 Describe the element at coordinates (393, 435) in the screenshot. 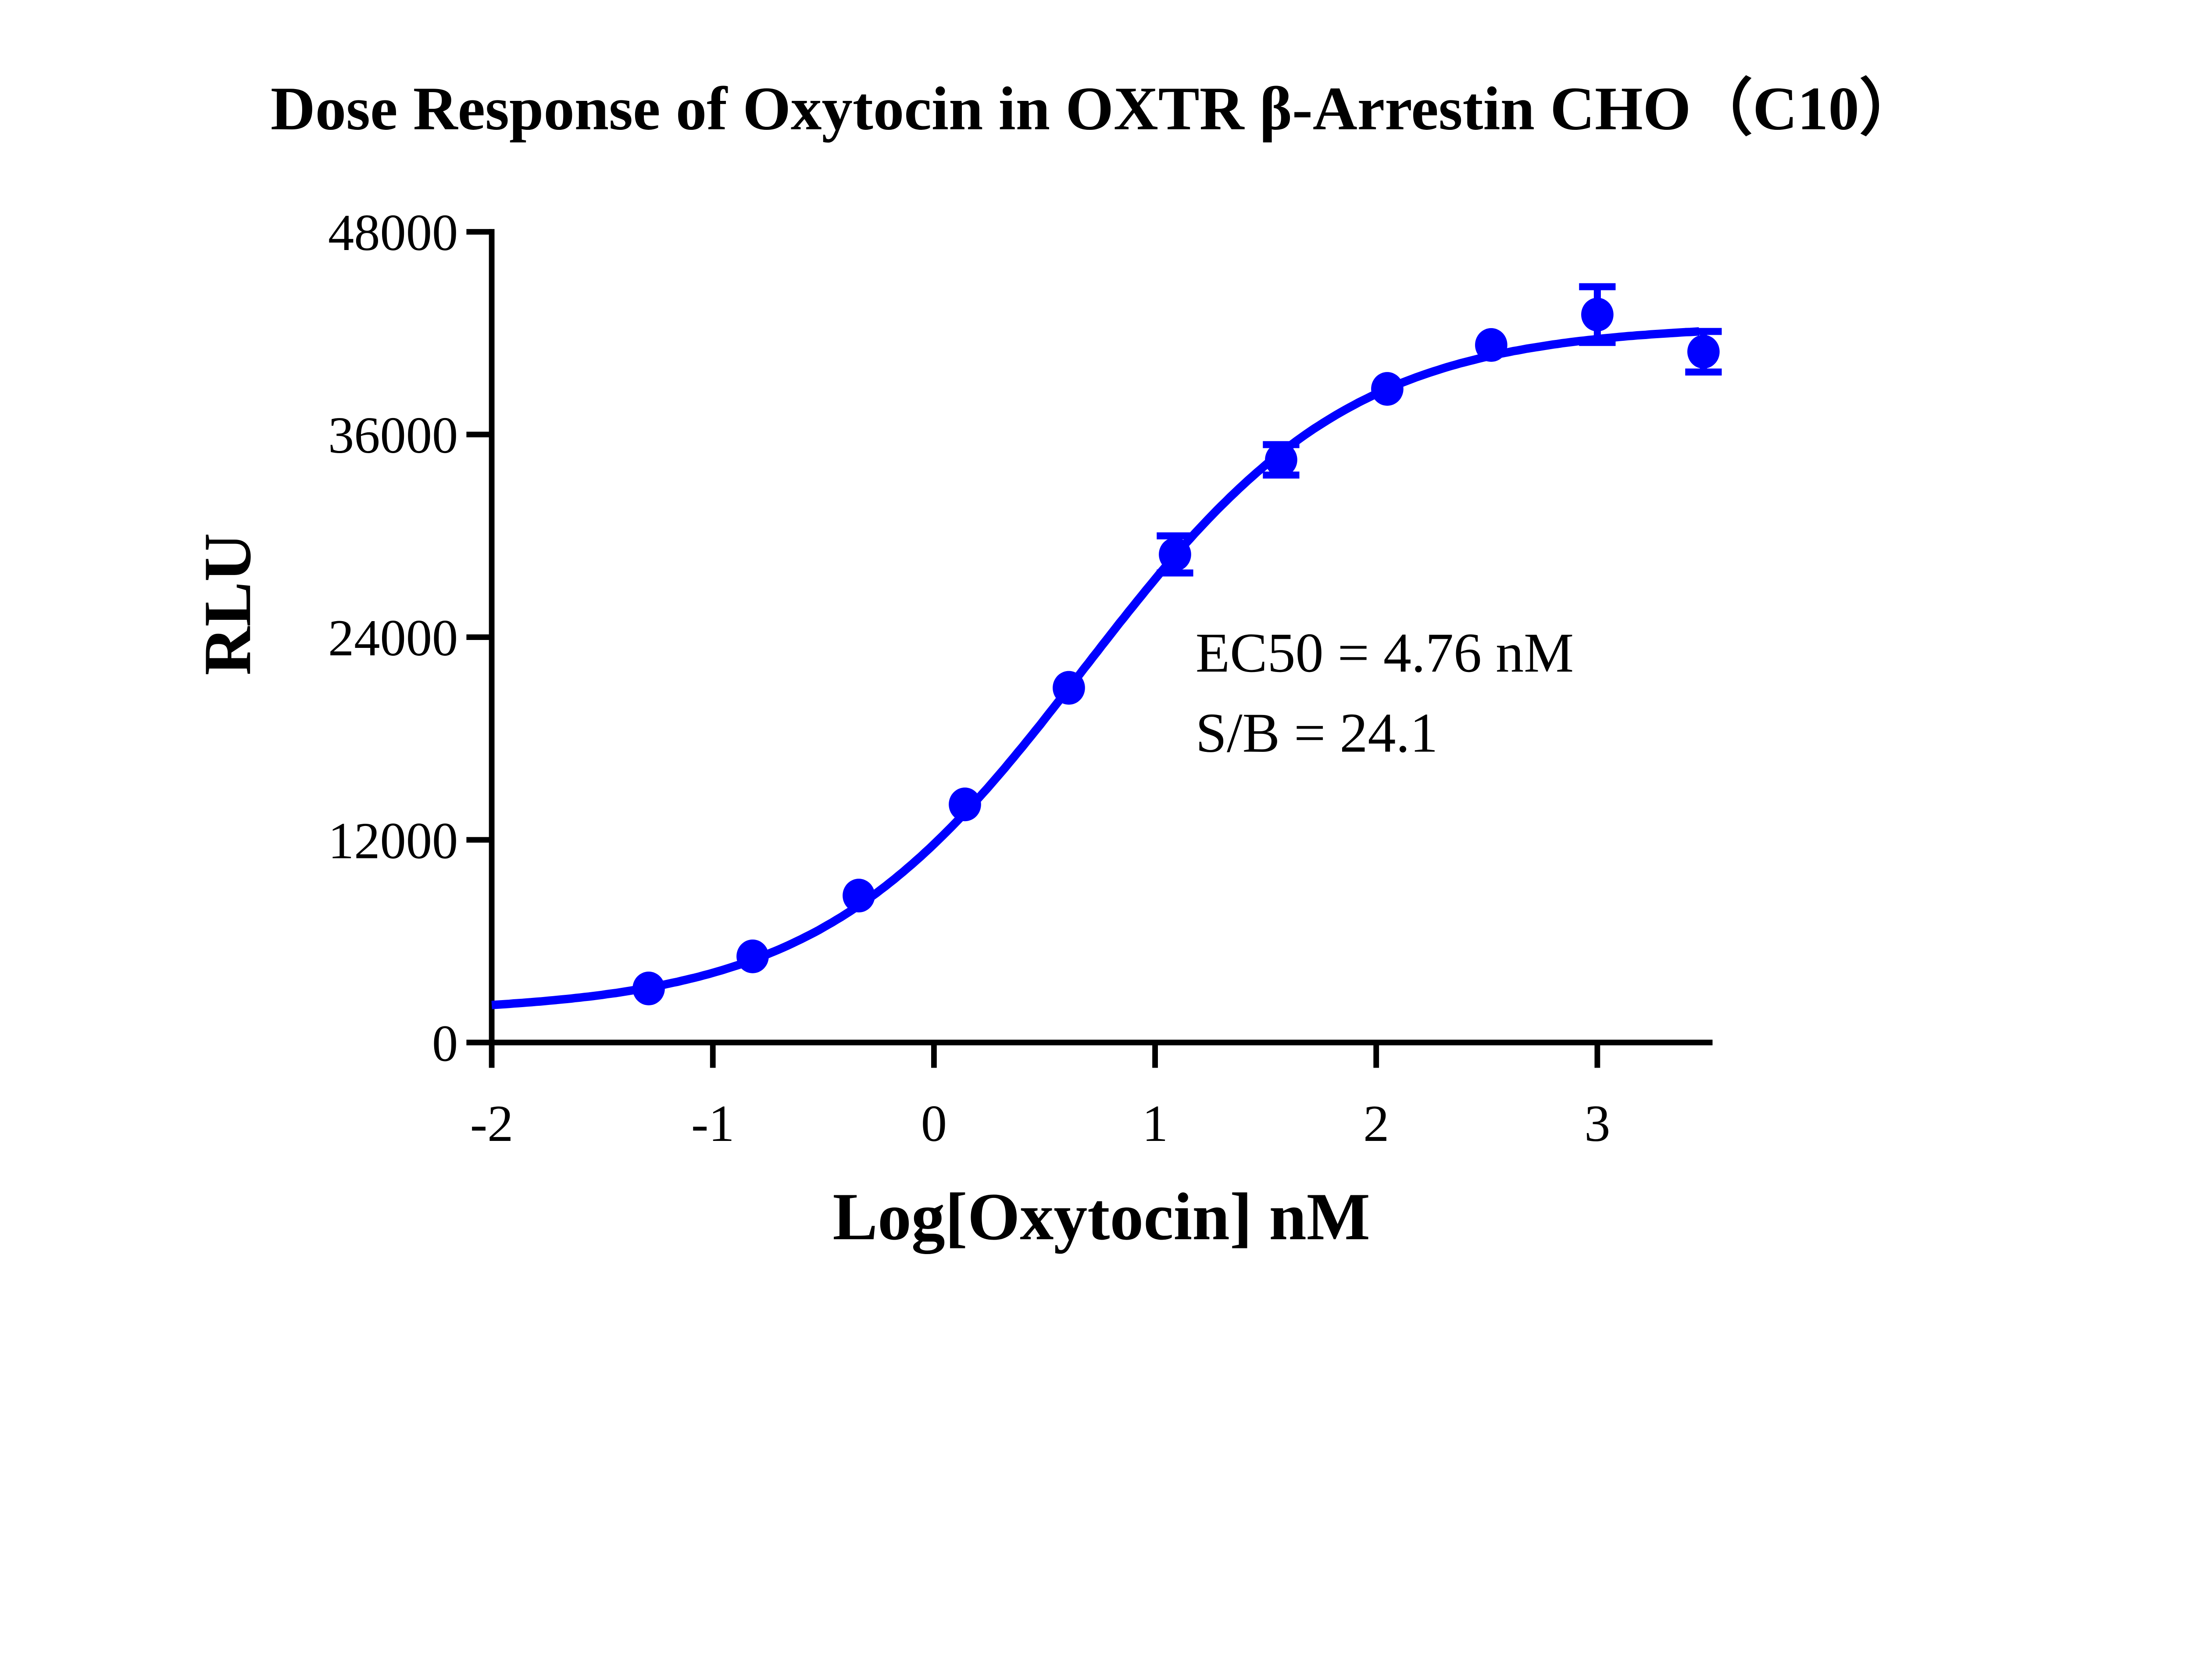

I see `y-tick-label: 36000` at that location.